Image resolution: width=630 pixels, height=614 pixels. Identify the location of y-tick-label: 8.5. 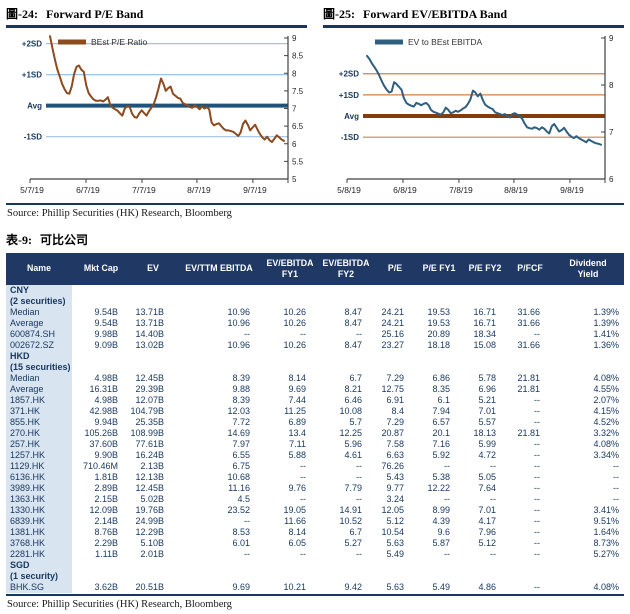
(298, 55).